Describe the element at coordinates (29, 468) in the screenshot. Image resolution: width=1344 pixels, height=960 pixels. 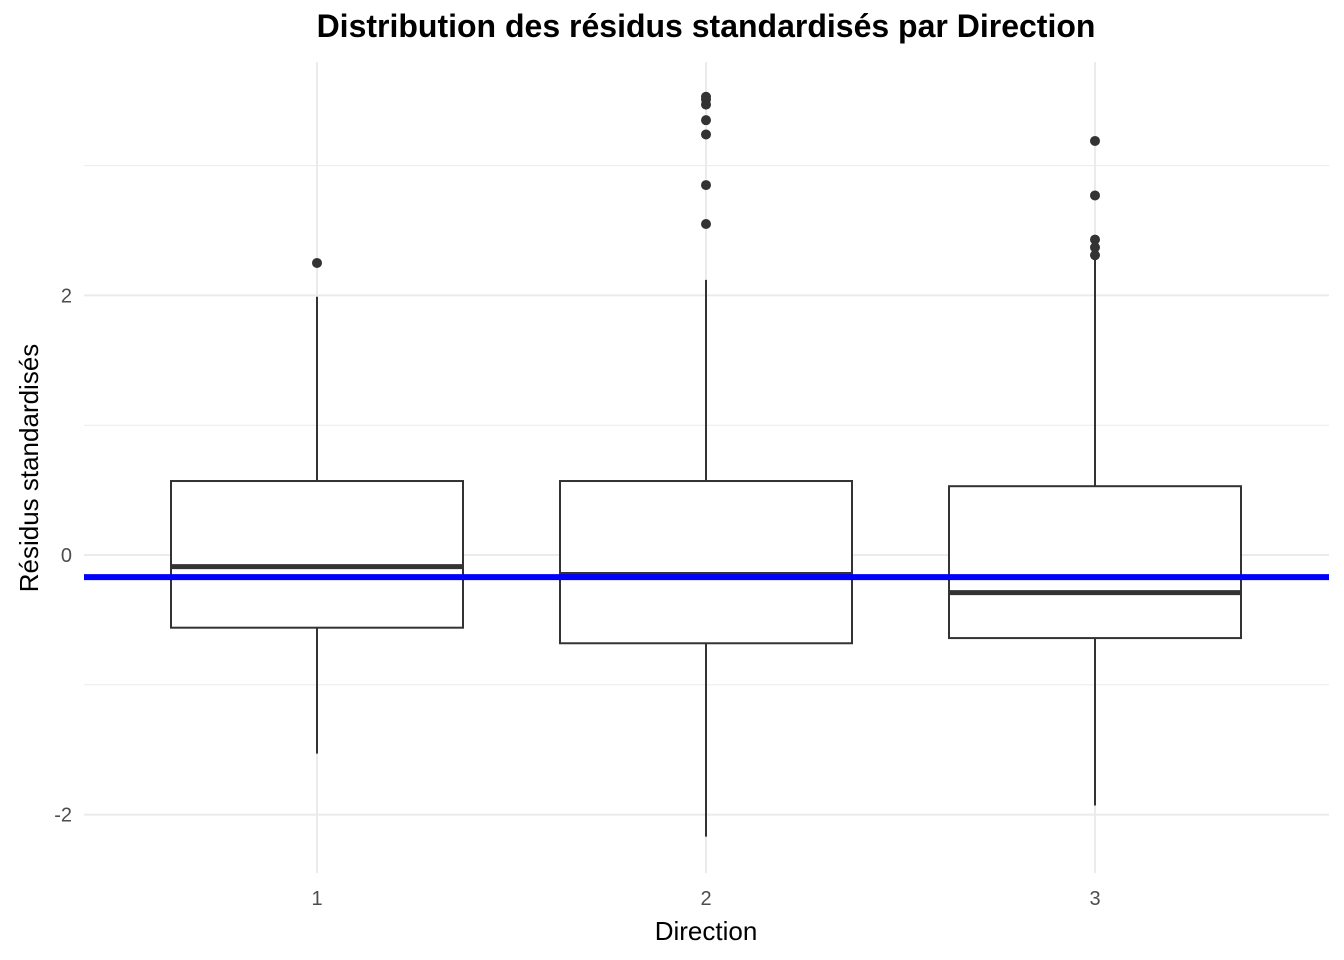
I see `y-axis-title: Résidus standardisés` at that location.